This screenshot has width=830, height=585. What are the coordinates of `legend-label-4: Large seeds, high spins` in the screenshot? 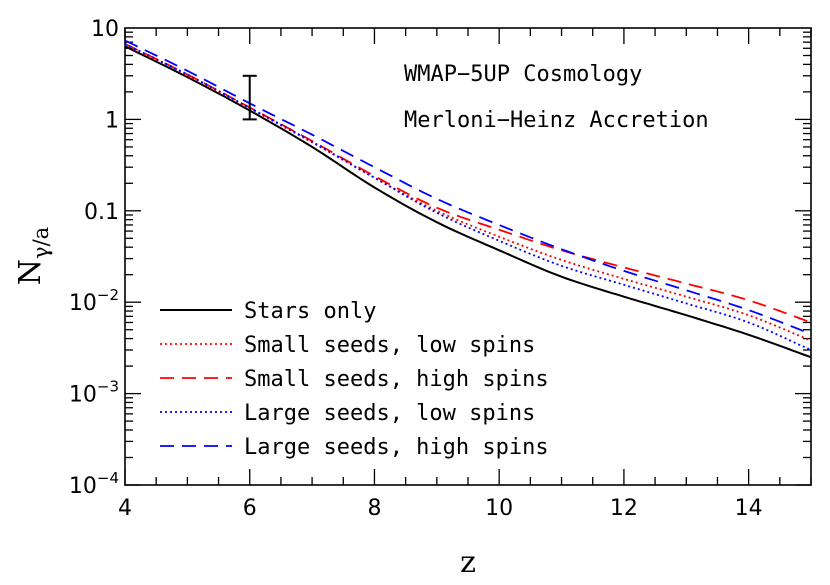 It's located at (396, 447).